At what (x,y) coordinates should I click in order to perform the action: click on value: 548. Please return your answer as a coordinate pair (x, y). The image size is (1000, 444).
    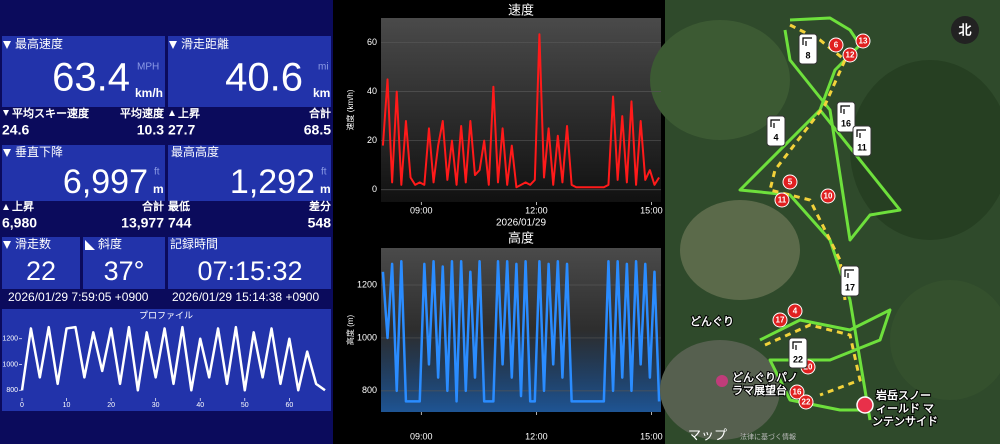
    Looking at the image, I should click on (320, 223).